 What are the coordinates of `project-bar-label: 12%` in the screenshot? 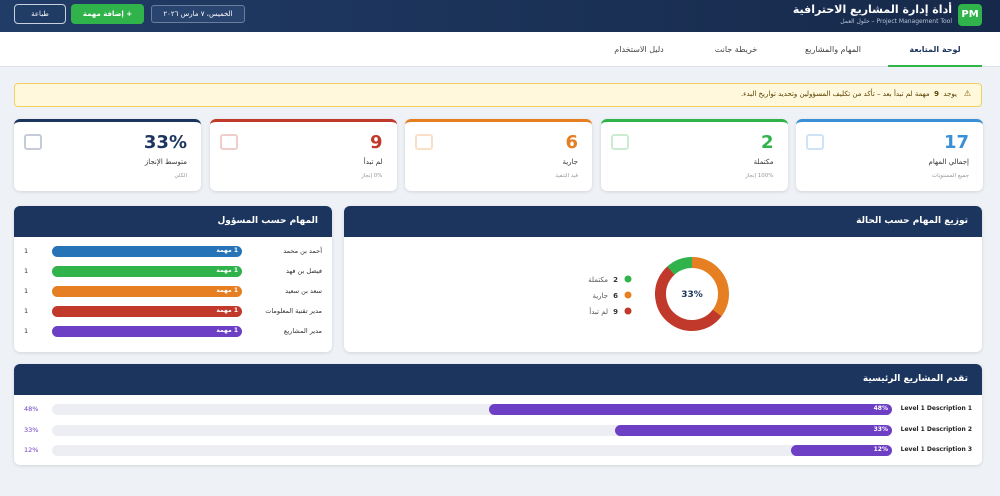 It's located at (880, 449).